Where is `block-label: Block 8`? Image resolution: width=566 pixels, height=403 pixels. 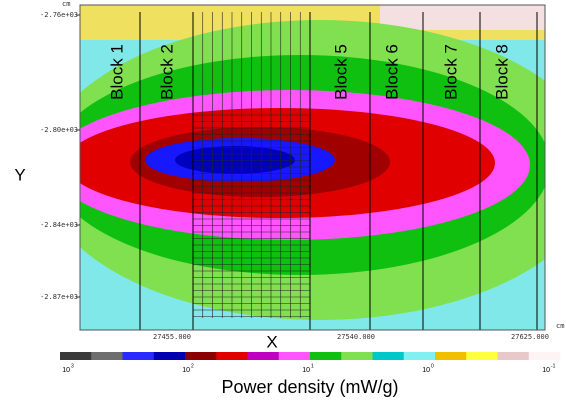 block-label: Block 8 is located at coordinates (501, 72).